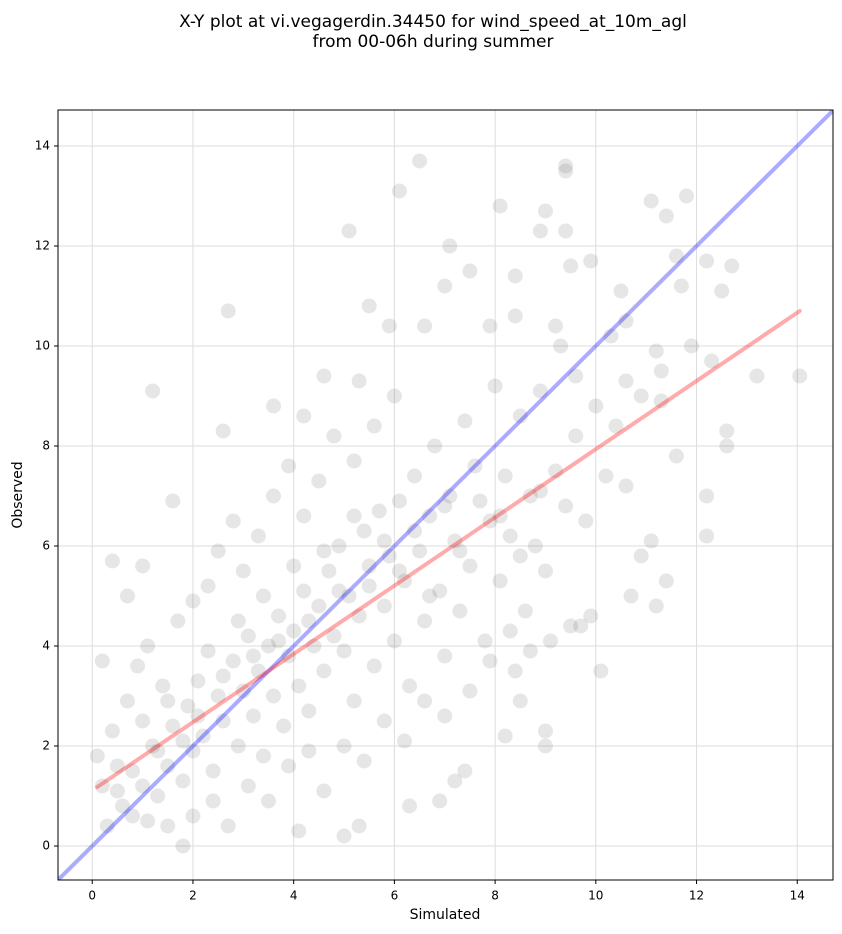  What do you see at coordinates (46, 746) in the screenshot?
I see `y-tick-label: 2` at bounding box center [46, 746].